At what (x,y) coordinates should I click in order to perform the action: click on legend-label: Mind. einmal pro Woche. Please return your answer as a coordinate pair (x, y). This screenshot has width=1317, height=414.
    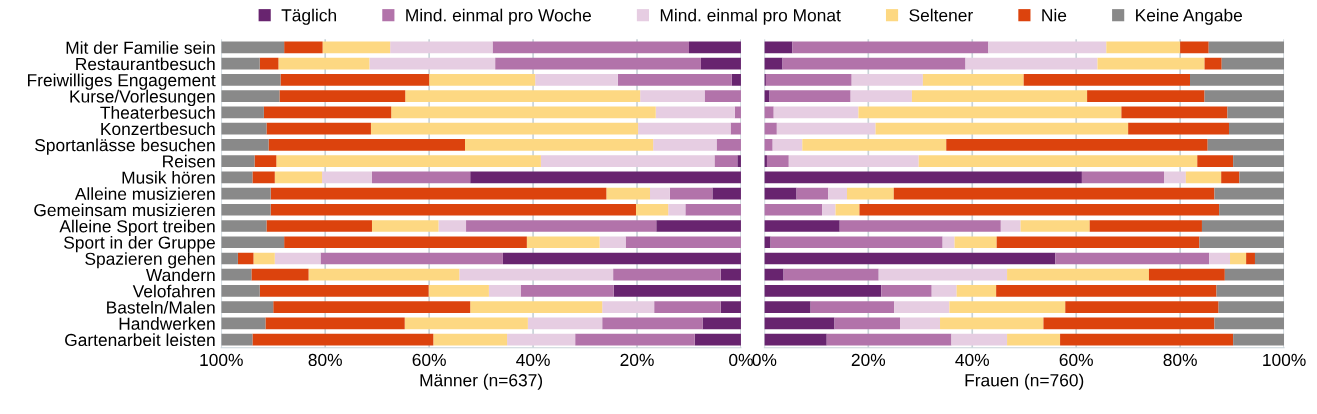
    Looking at the image, I should click on (498, 16).